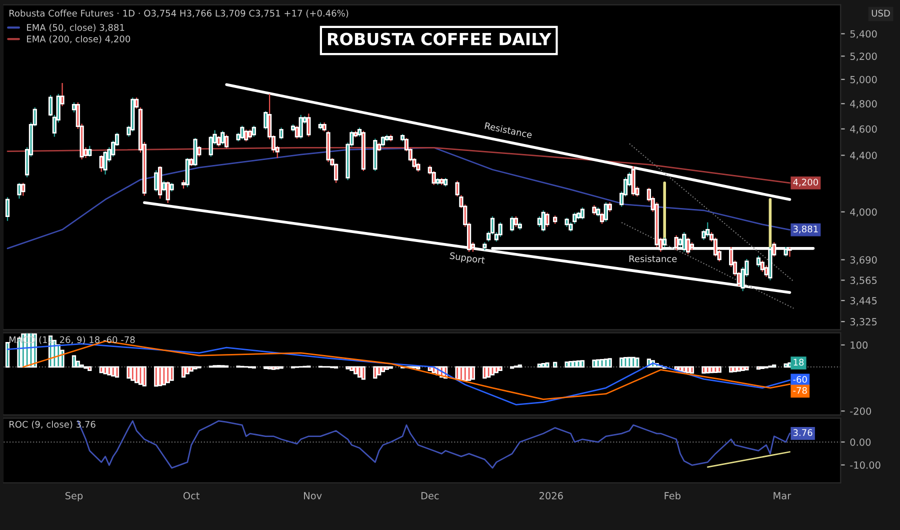  Describe the element at coordinates (863, 34) in the screenshot. I see `y-tick-label: 5,400` at that location.